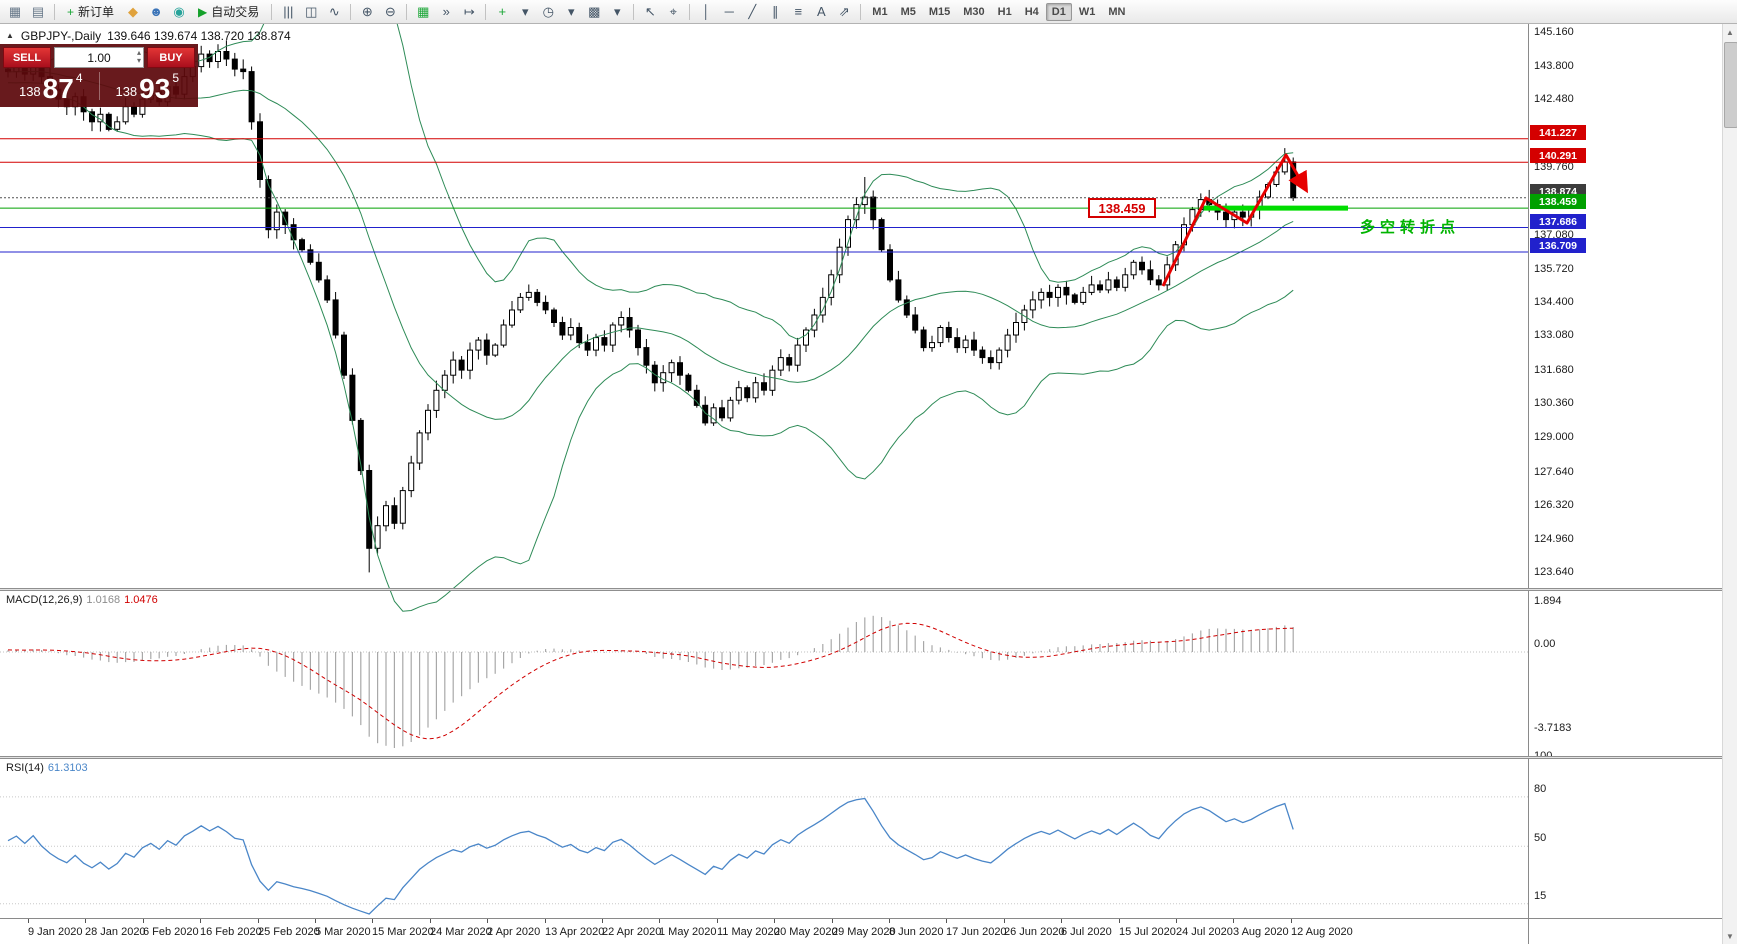 The height and width of the screenshot is (944, 1737). I want to click on auto-scroll-icon: », so click(446, 11).